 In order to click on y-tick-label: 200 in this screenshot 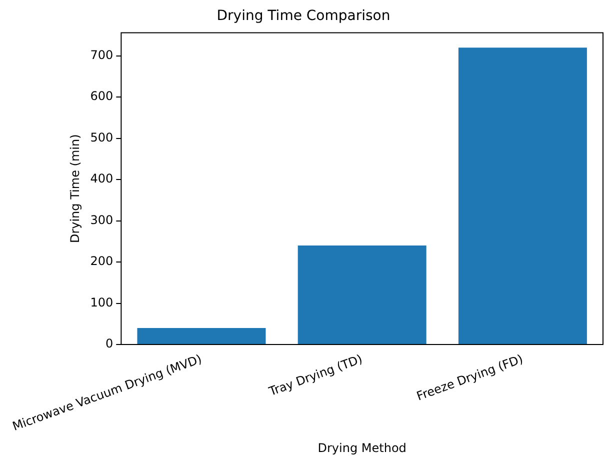, I will do `click(102, 261)`.